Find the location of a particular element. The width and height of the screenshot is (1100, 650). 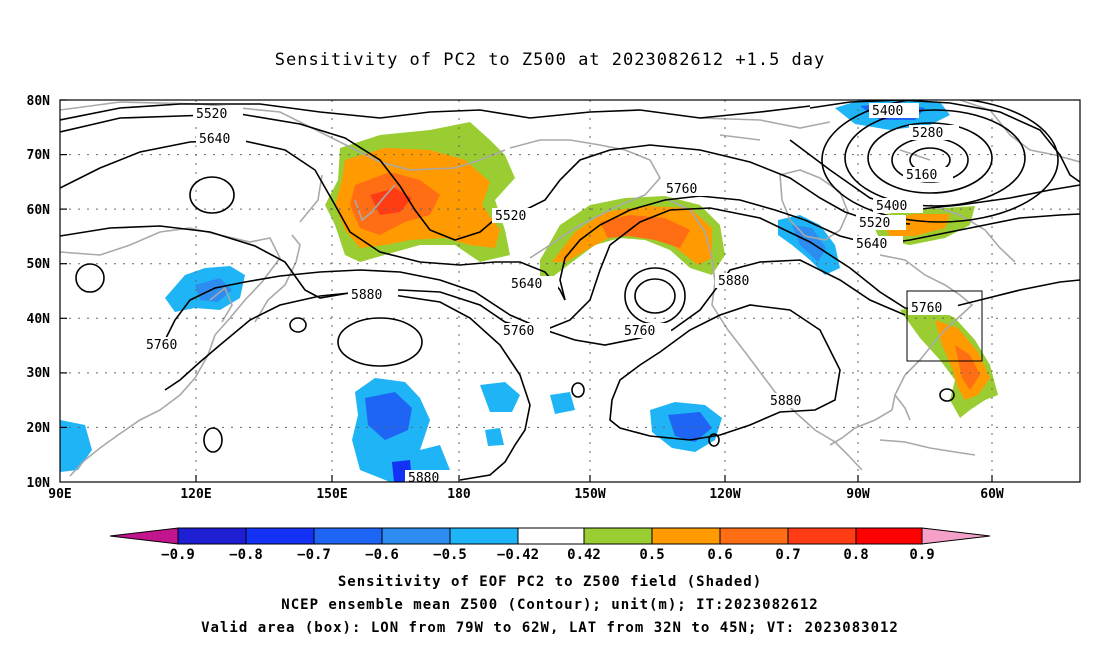

contour-5400-north is located at coordinates (435, 112).